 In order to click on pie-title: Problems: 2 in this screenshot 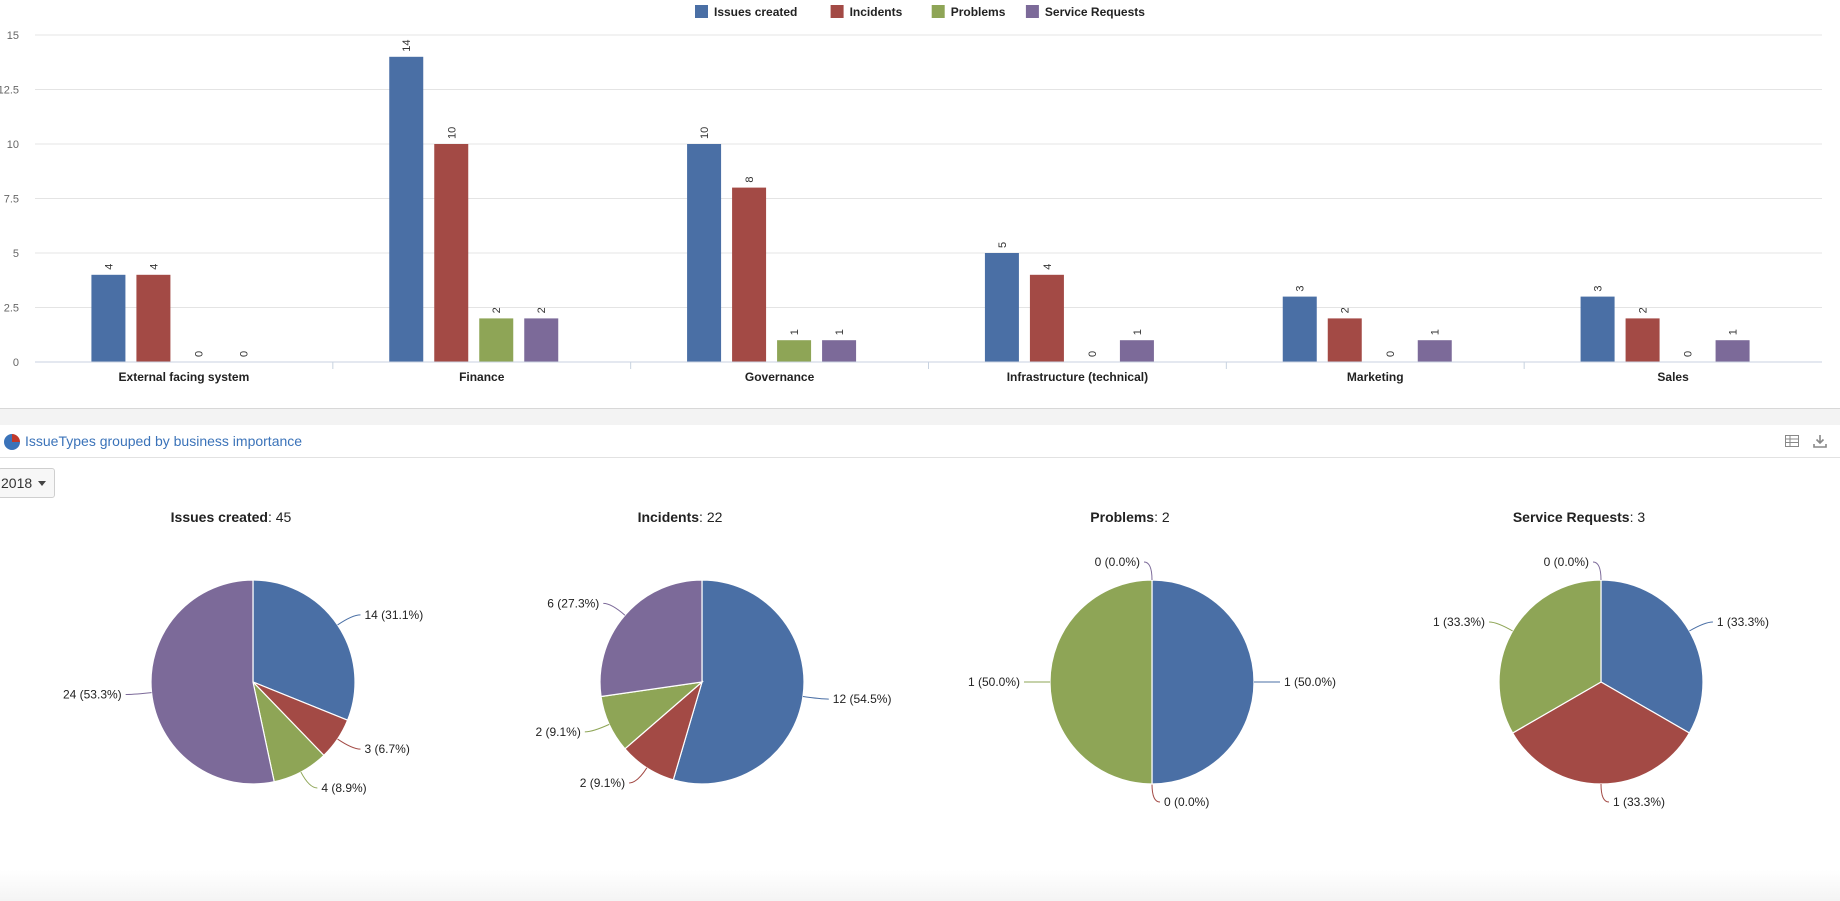, I will do `click(1130, 517)`.